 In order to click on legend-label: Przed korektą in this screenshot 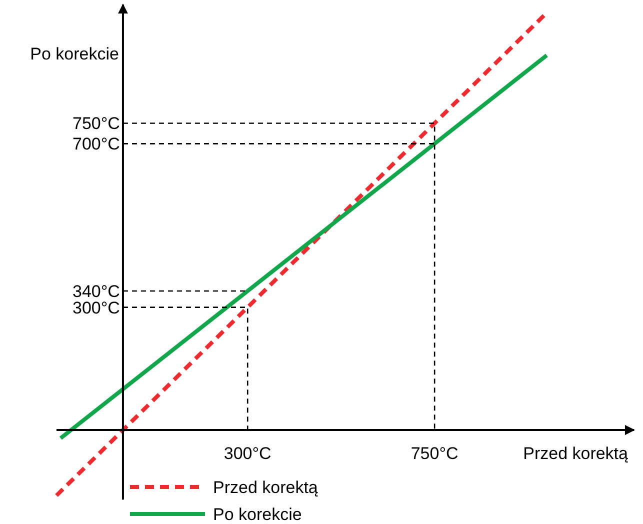, I will do `click(265, 487)`.